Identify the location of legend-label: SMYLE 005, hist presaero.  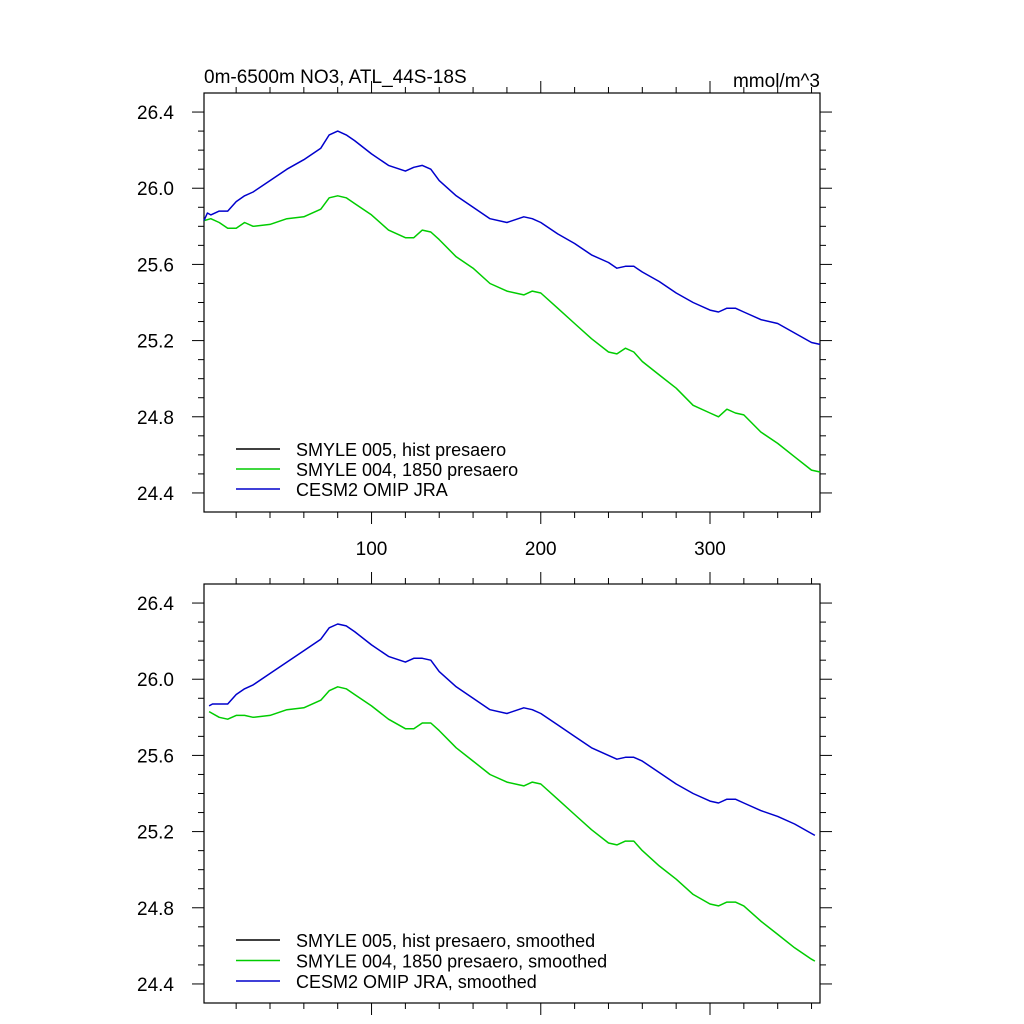
(401, 450).